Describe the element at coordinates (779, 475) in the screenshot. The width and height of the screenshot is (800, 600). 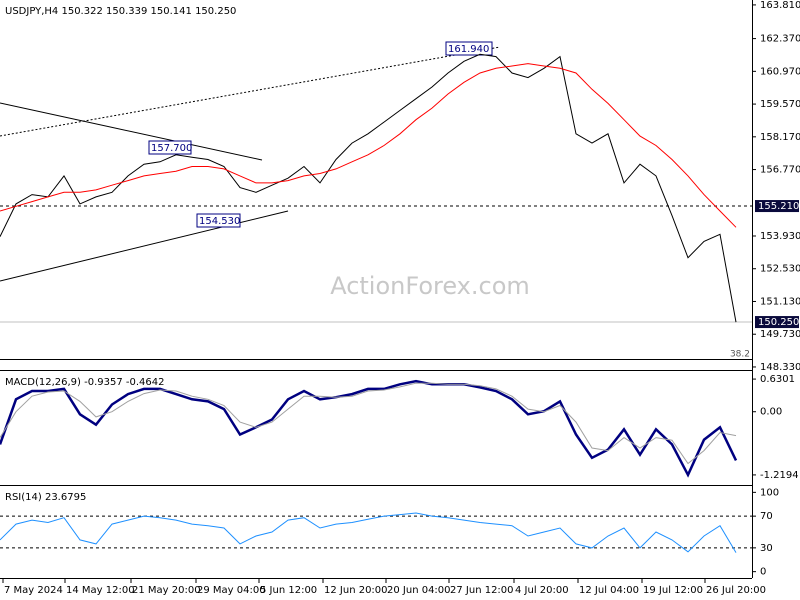
I see `y-tick-label: -1.2194` at that location.